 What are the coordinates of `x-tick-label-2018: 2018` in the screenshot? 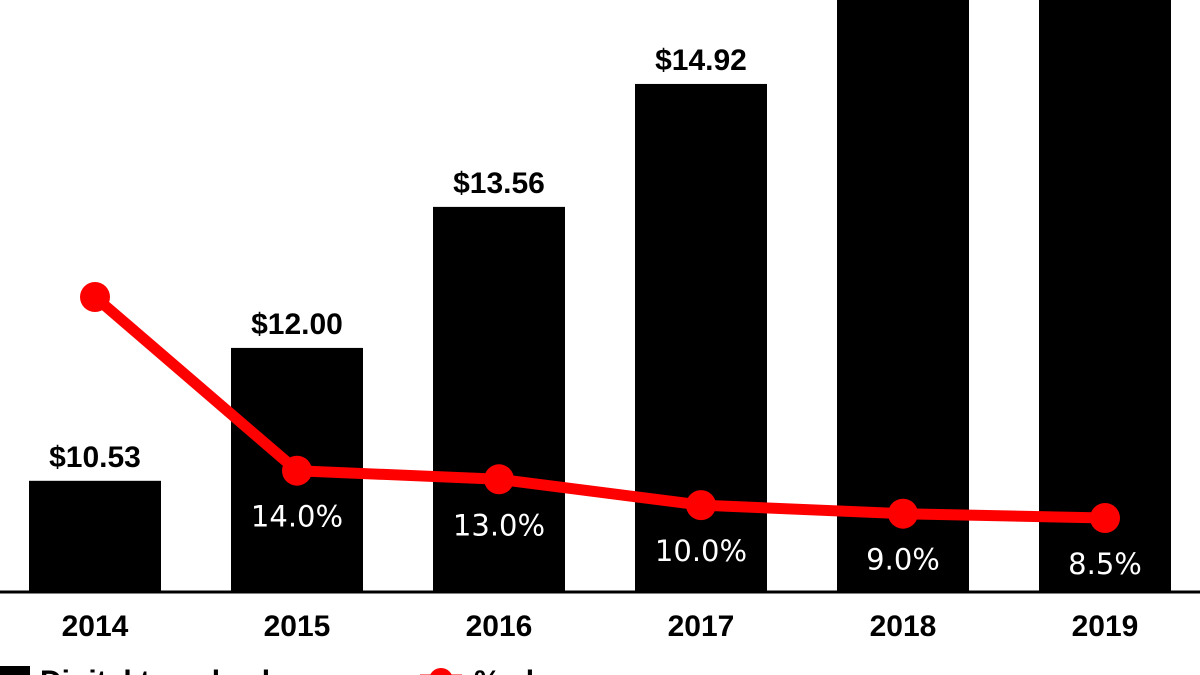 It's located at (903, 626).